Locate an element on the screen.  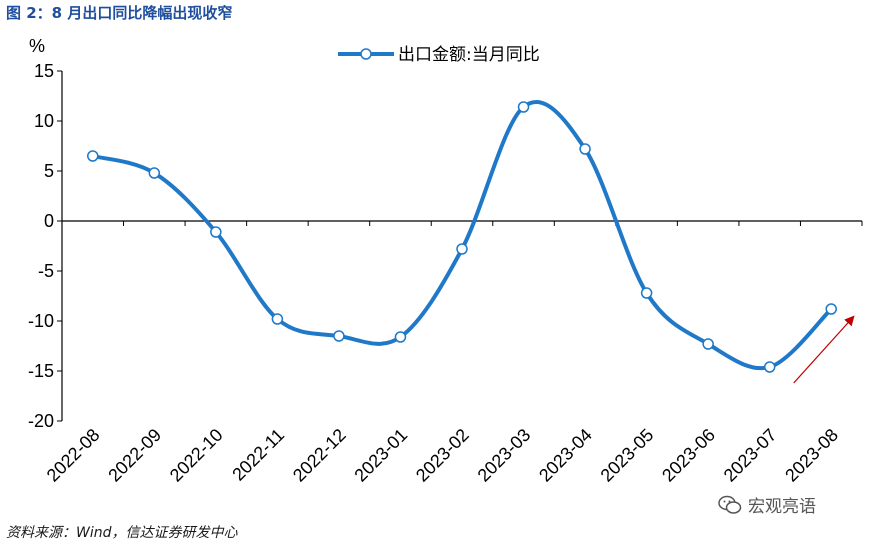
x-tick-label: 2023-06 is located at coordinates (688, 455).